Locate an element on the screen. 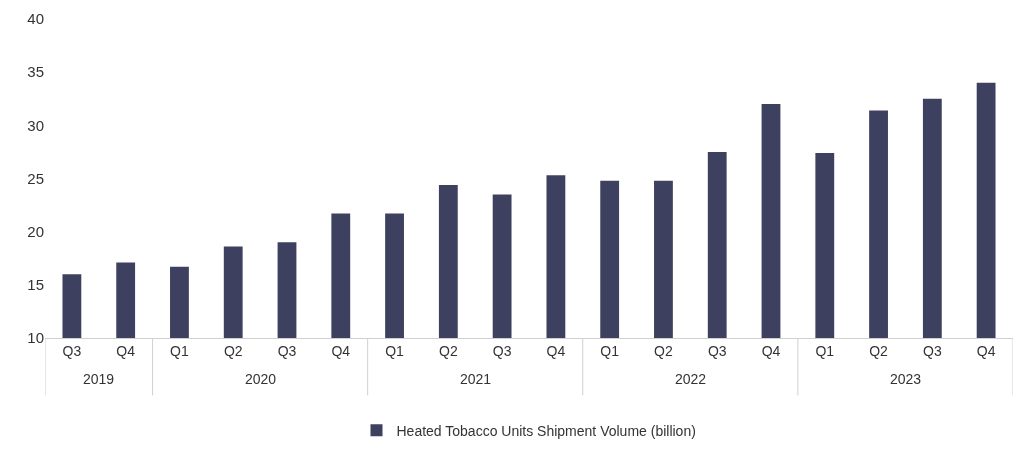 The height and width of the screenshot is (457, 1023). y-tick-label: 25 is located at coordinates (35, 178).